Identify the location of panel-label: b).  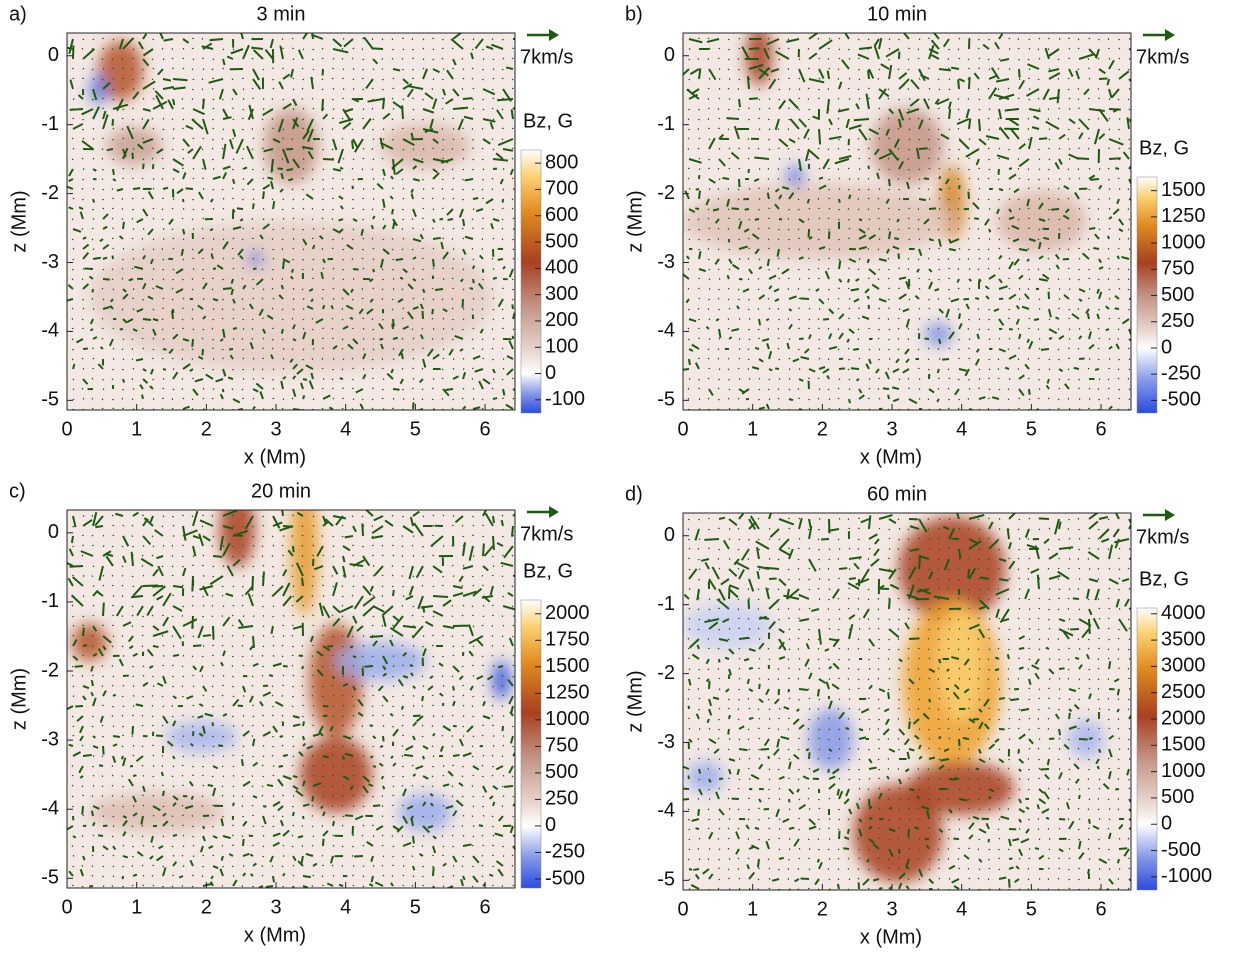
(634, 14).